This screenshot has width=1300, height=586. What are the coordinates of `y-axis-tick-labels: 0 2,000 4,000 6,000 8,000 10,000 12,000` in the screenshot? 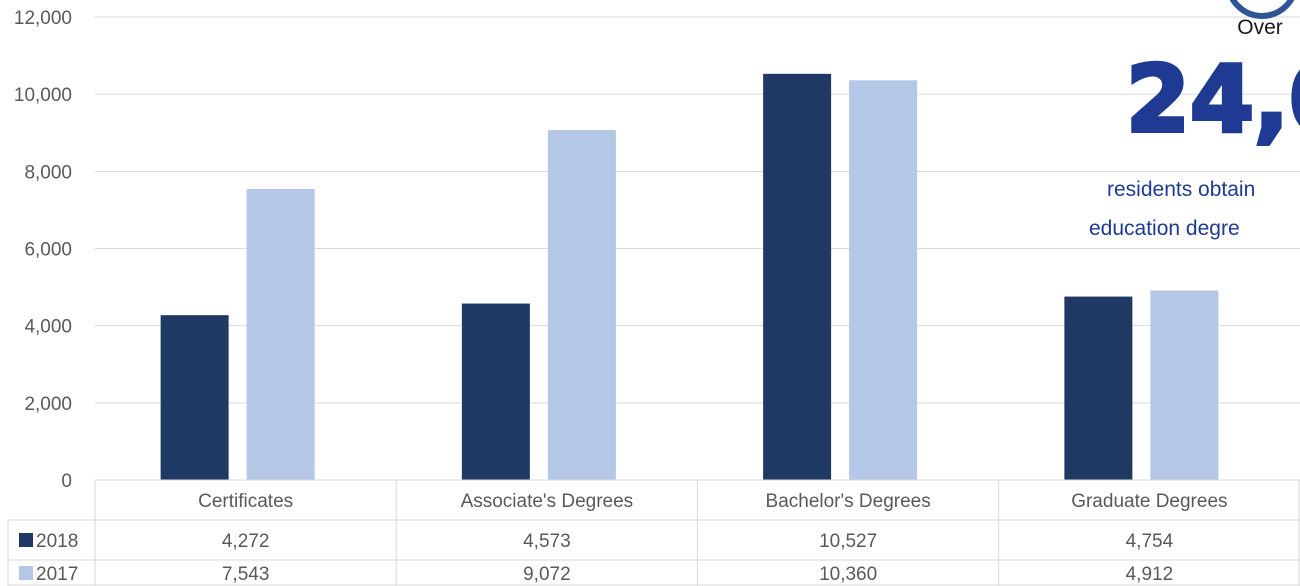 It's located at (43, 250).